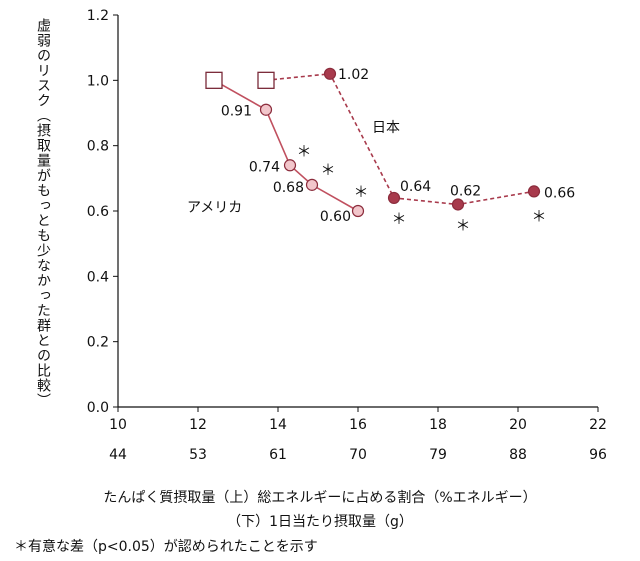 This screenshot has width=640, height=561. Describe the element at coordinates (264, 167) in the screenshot. I see `data-label: 0.74` at that location.